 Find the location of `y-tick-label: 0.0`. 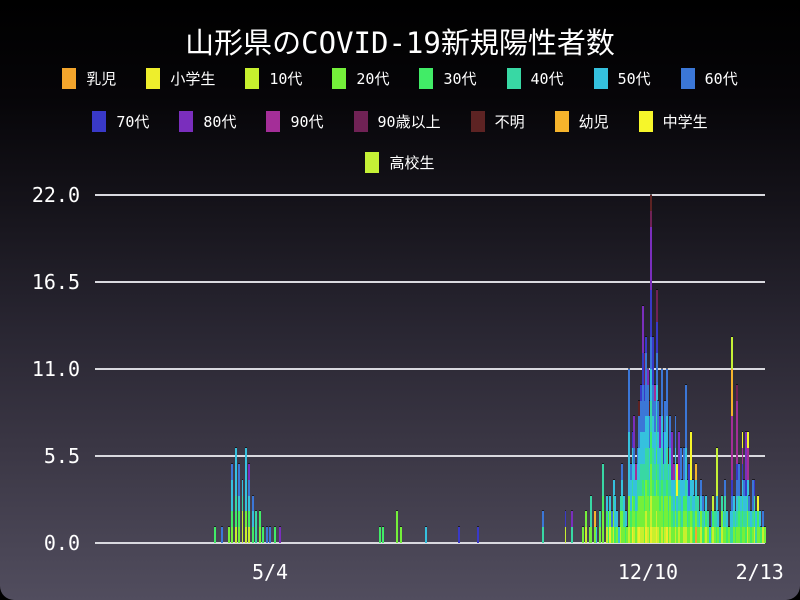

y-tick-label: 0.0 is located at coordinates (61, 543).